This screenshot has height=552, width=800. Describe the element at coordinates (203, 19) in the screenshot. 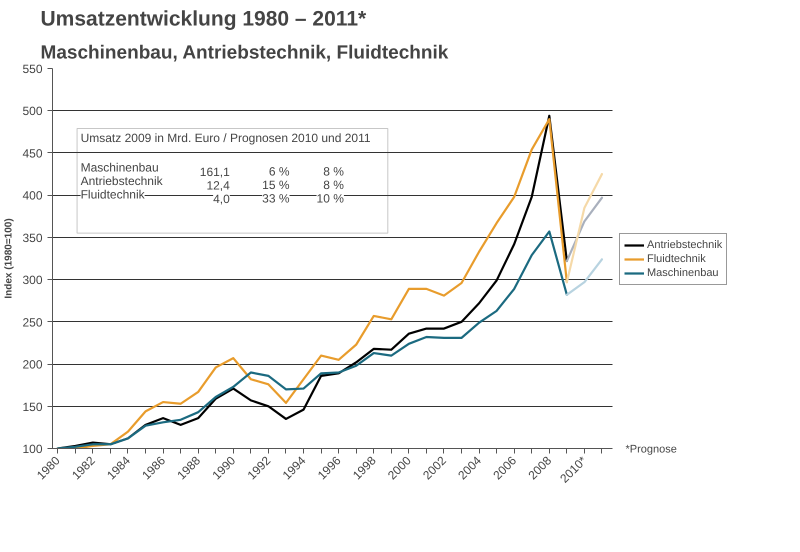

I see `chart-title: Umsatzentwicklung 1980 – 2011*` at that location.